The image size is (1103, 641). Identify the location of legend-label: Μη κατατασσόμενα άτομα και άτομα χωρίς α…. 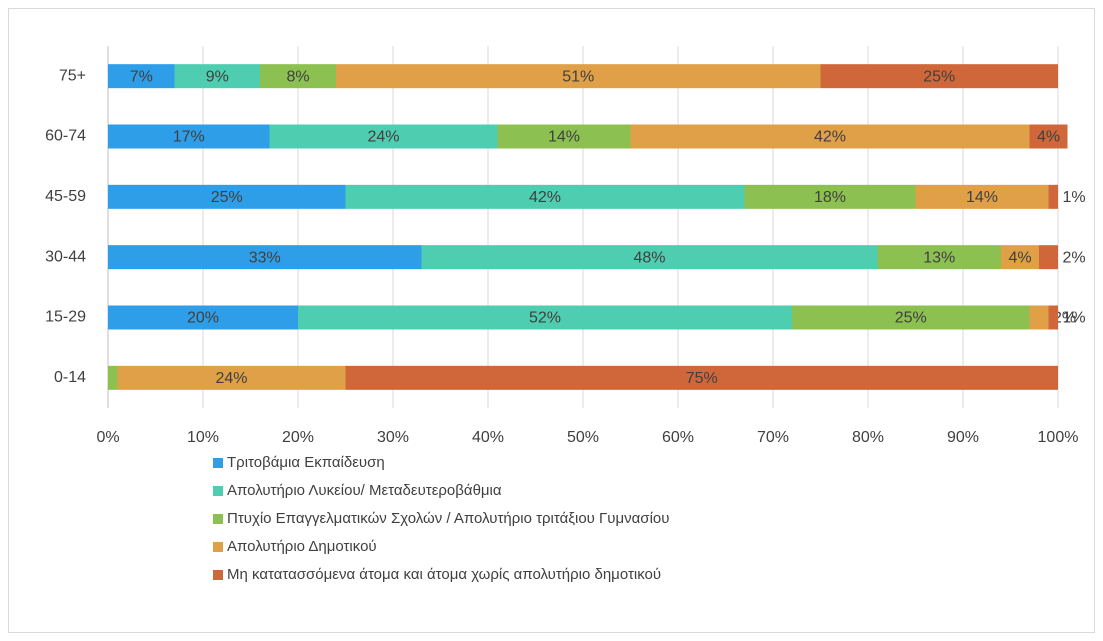
(444, 574).